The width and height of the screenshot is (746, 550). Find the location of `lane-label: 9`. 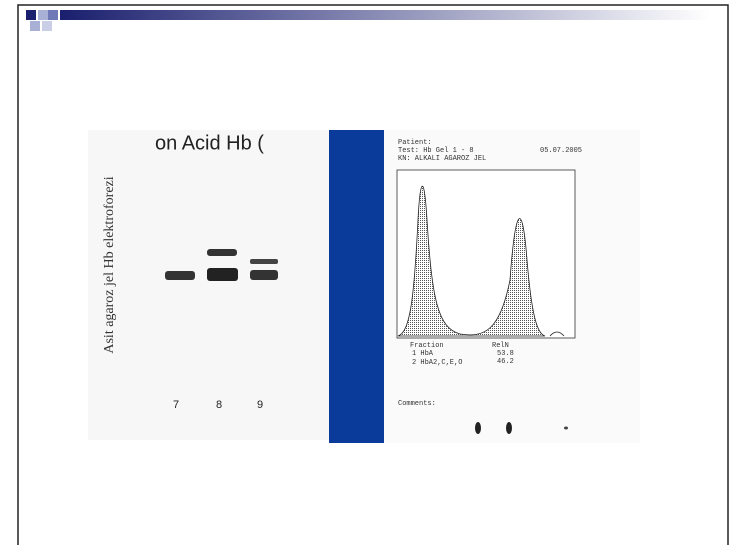

lane-label: 9 is located at coordinates (260, 405).